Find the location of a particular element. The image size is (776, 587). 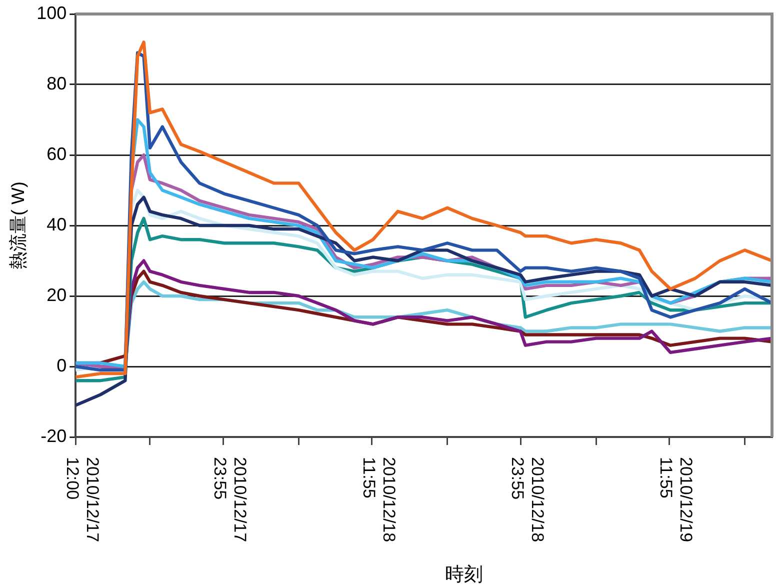

y-tick-label: 80 is located at coordinates (56, 83).